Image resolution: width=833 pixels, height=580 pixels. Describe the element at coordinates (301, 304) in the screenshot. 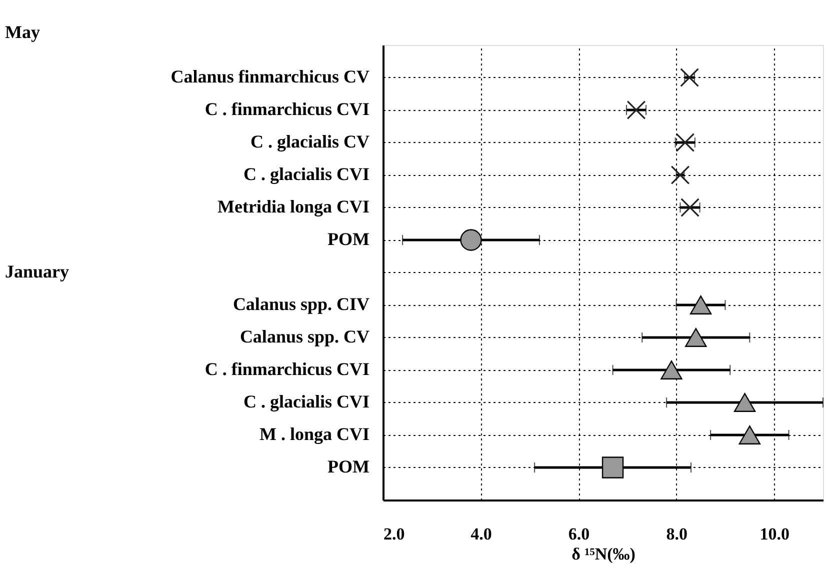

I see `y-tick-label: Calanus spp. CIV` at that location.